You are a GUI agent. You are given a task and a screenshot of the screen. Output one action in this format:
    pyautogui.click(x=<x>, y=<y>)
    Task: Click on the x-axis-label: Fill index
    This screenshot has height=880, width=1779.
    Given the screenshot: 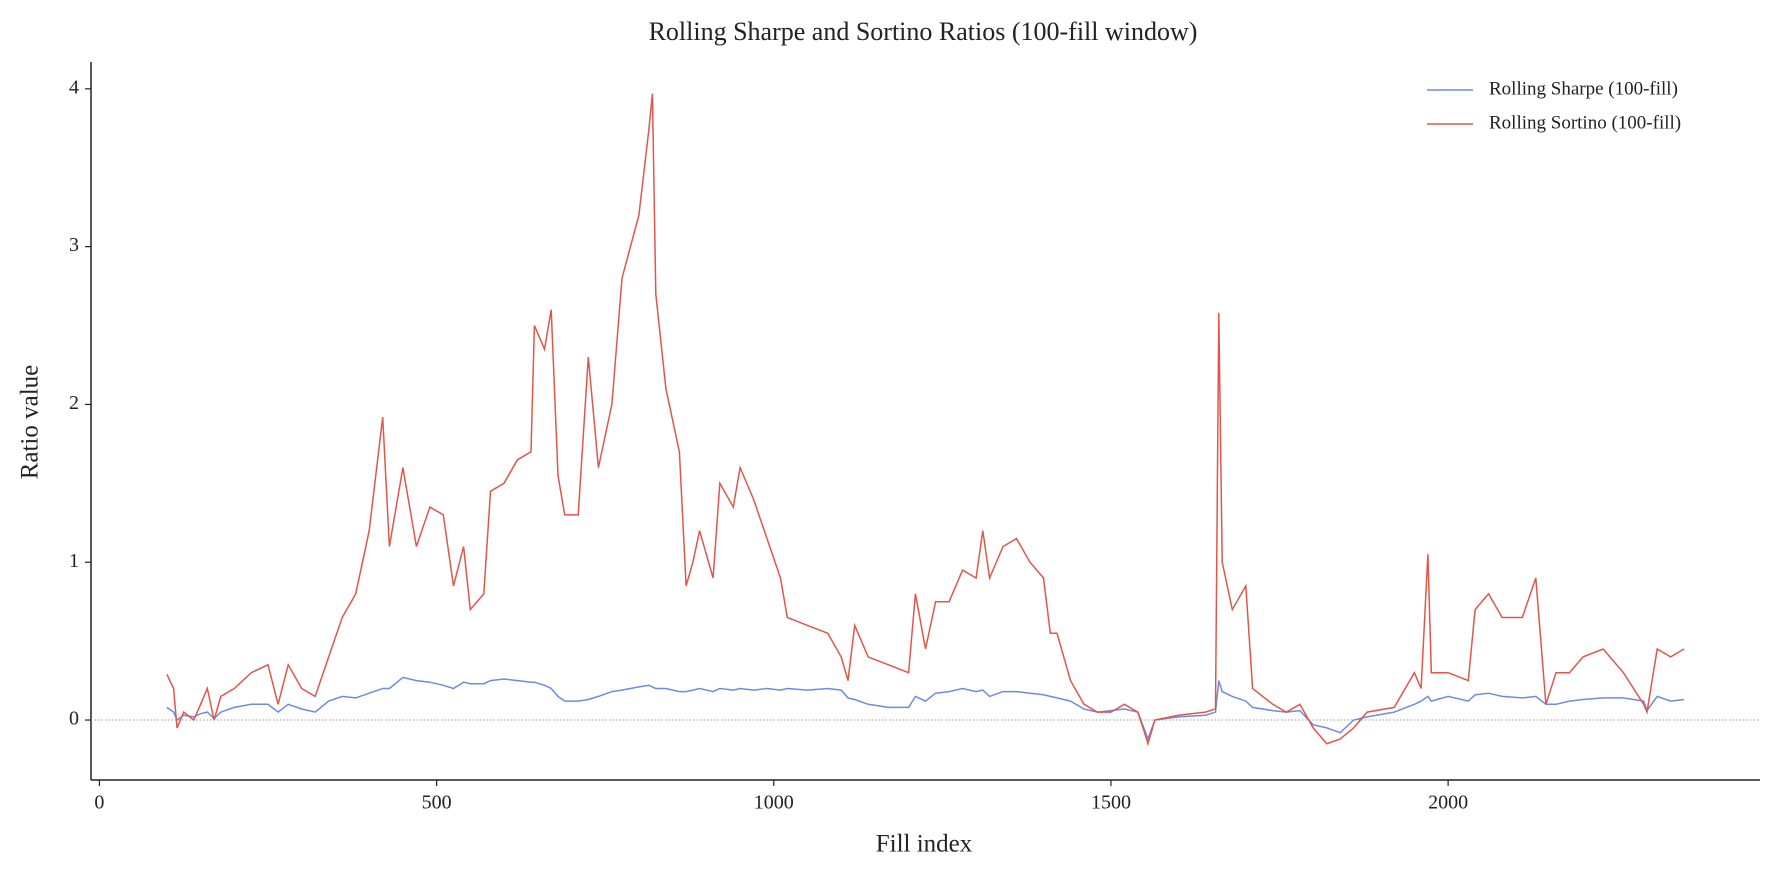 What is the action you would take?
    pyautogui.click(x=924, y=844)
    